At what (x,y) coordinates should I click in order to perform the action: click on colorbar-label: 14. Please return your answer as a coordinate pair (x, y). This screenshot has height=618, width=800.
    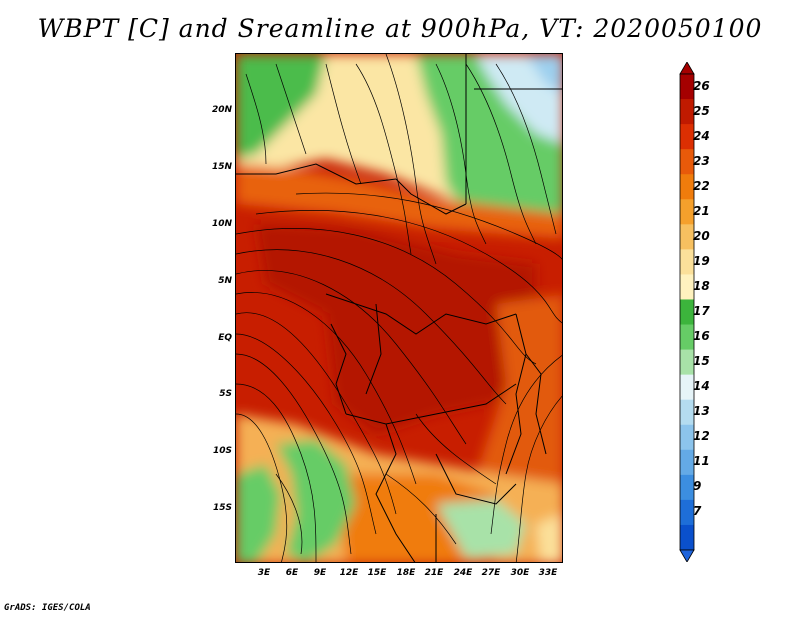
    Looking at the image, I should click on (701, 386).